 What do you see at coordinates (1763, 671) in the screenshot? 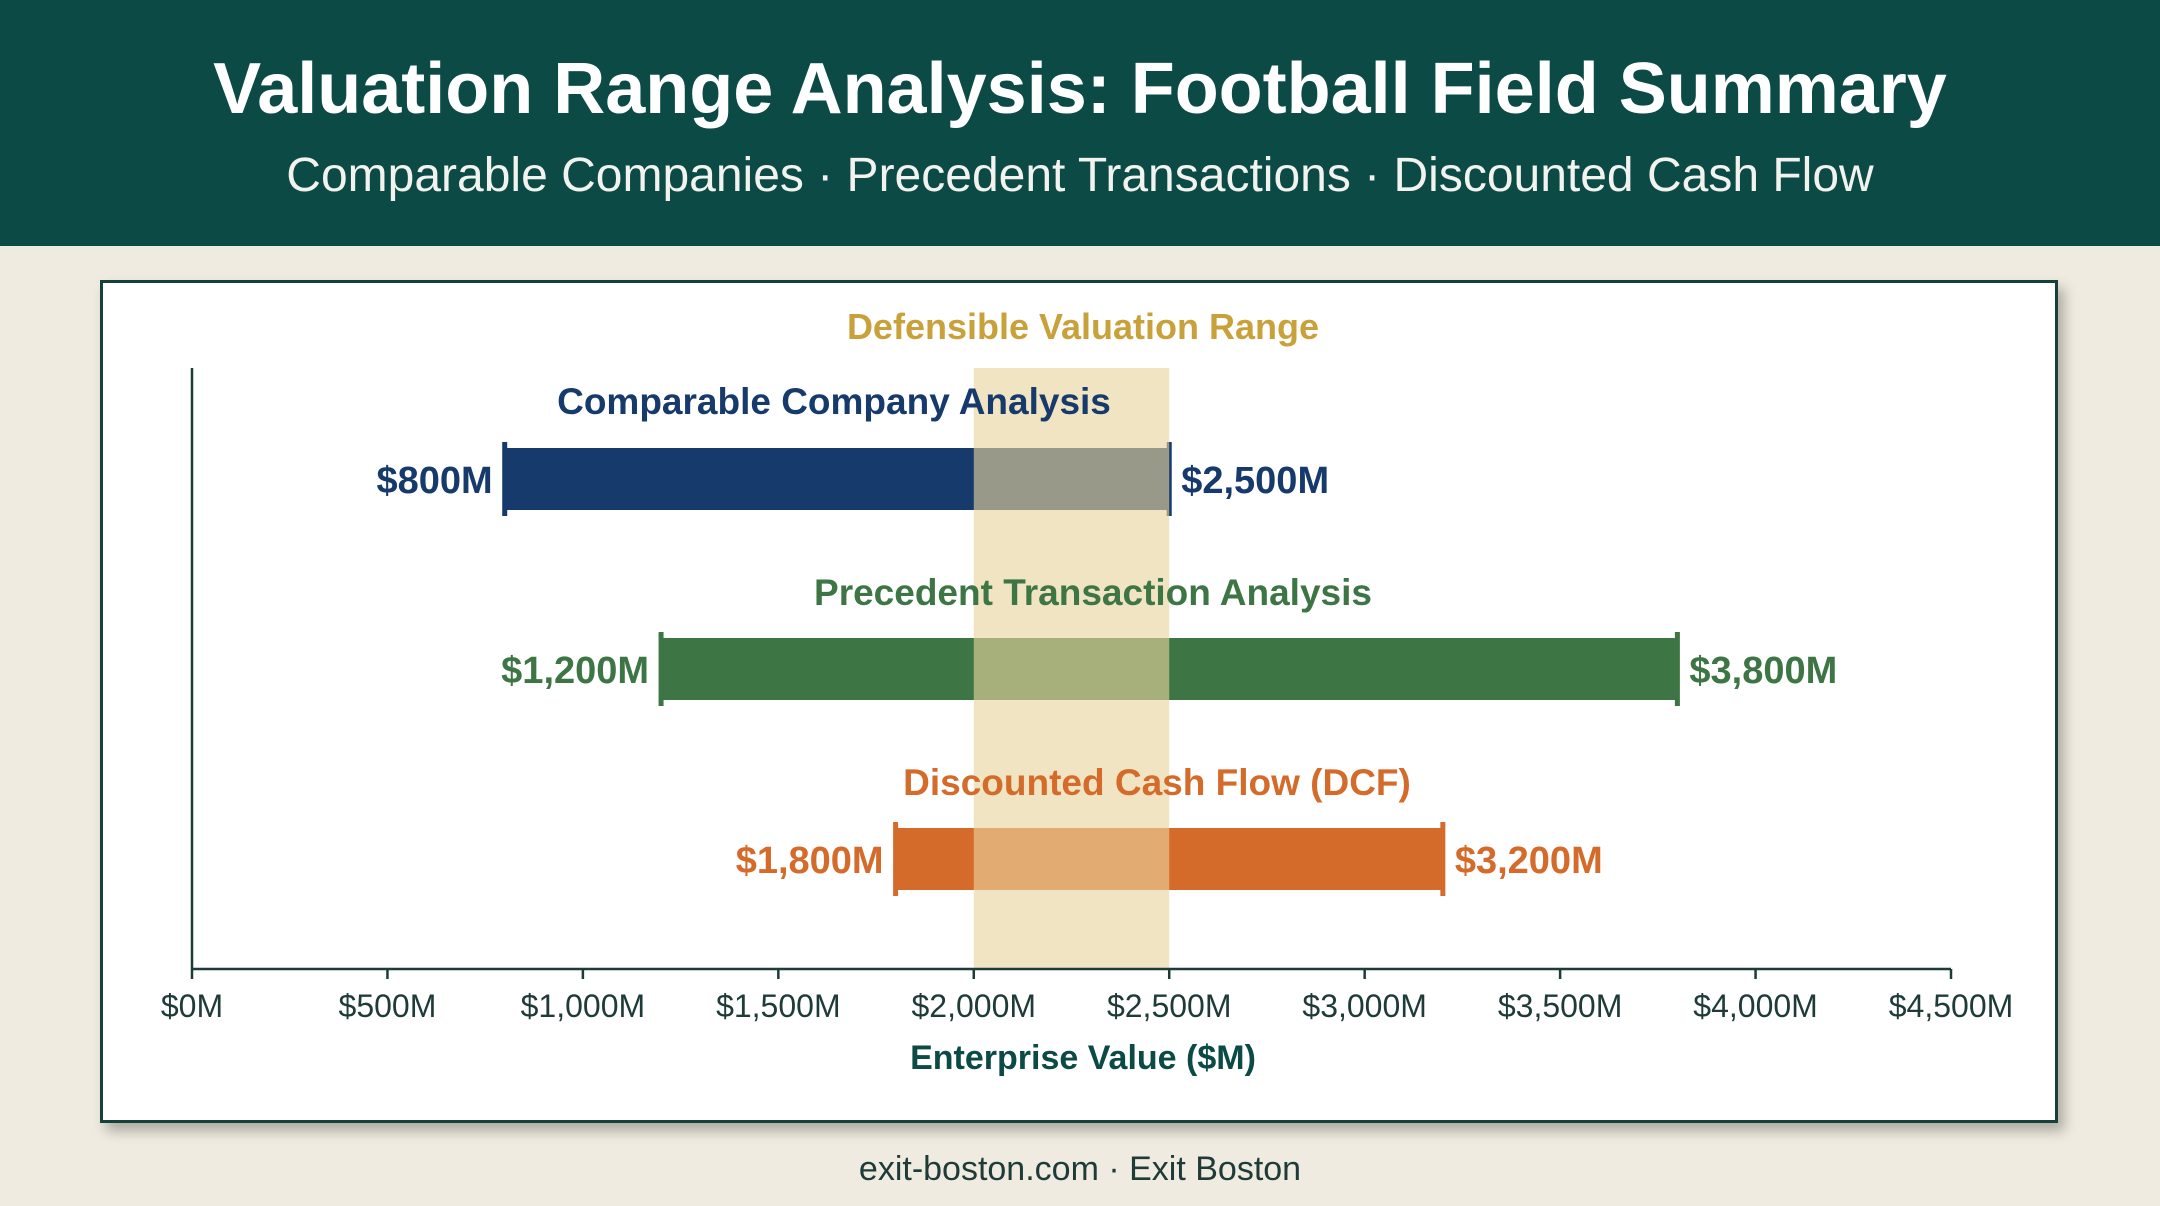
I see `range-high-label-2: $3,800M` at bounding box center [1763, 671].